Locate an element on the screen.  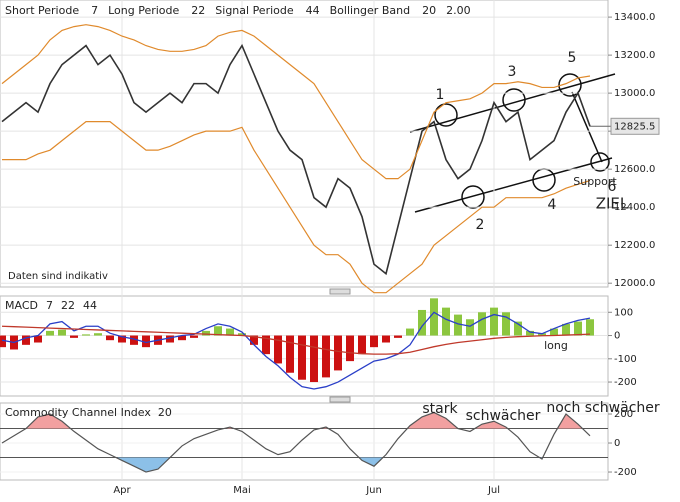
annotation: 6 is located at coordinates (612, 187).